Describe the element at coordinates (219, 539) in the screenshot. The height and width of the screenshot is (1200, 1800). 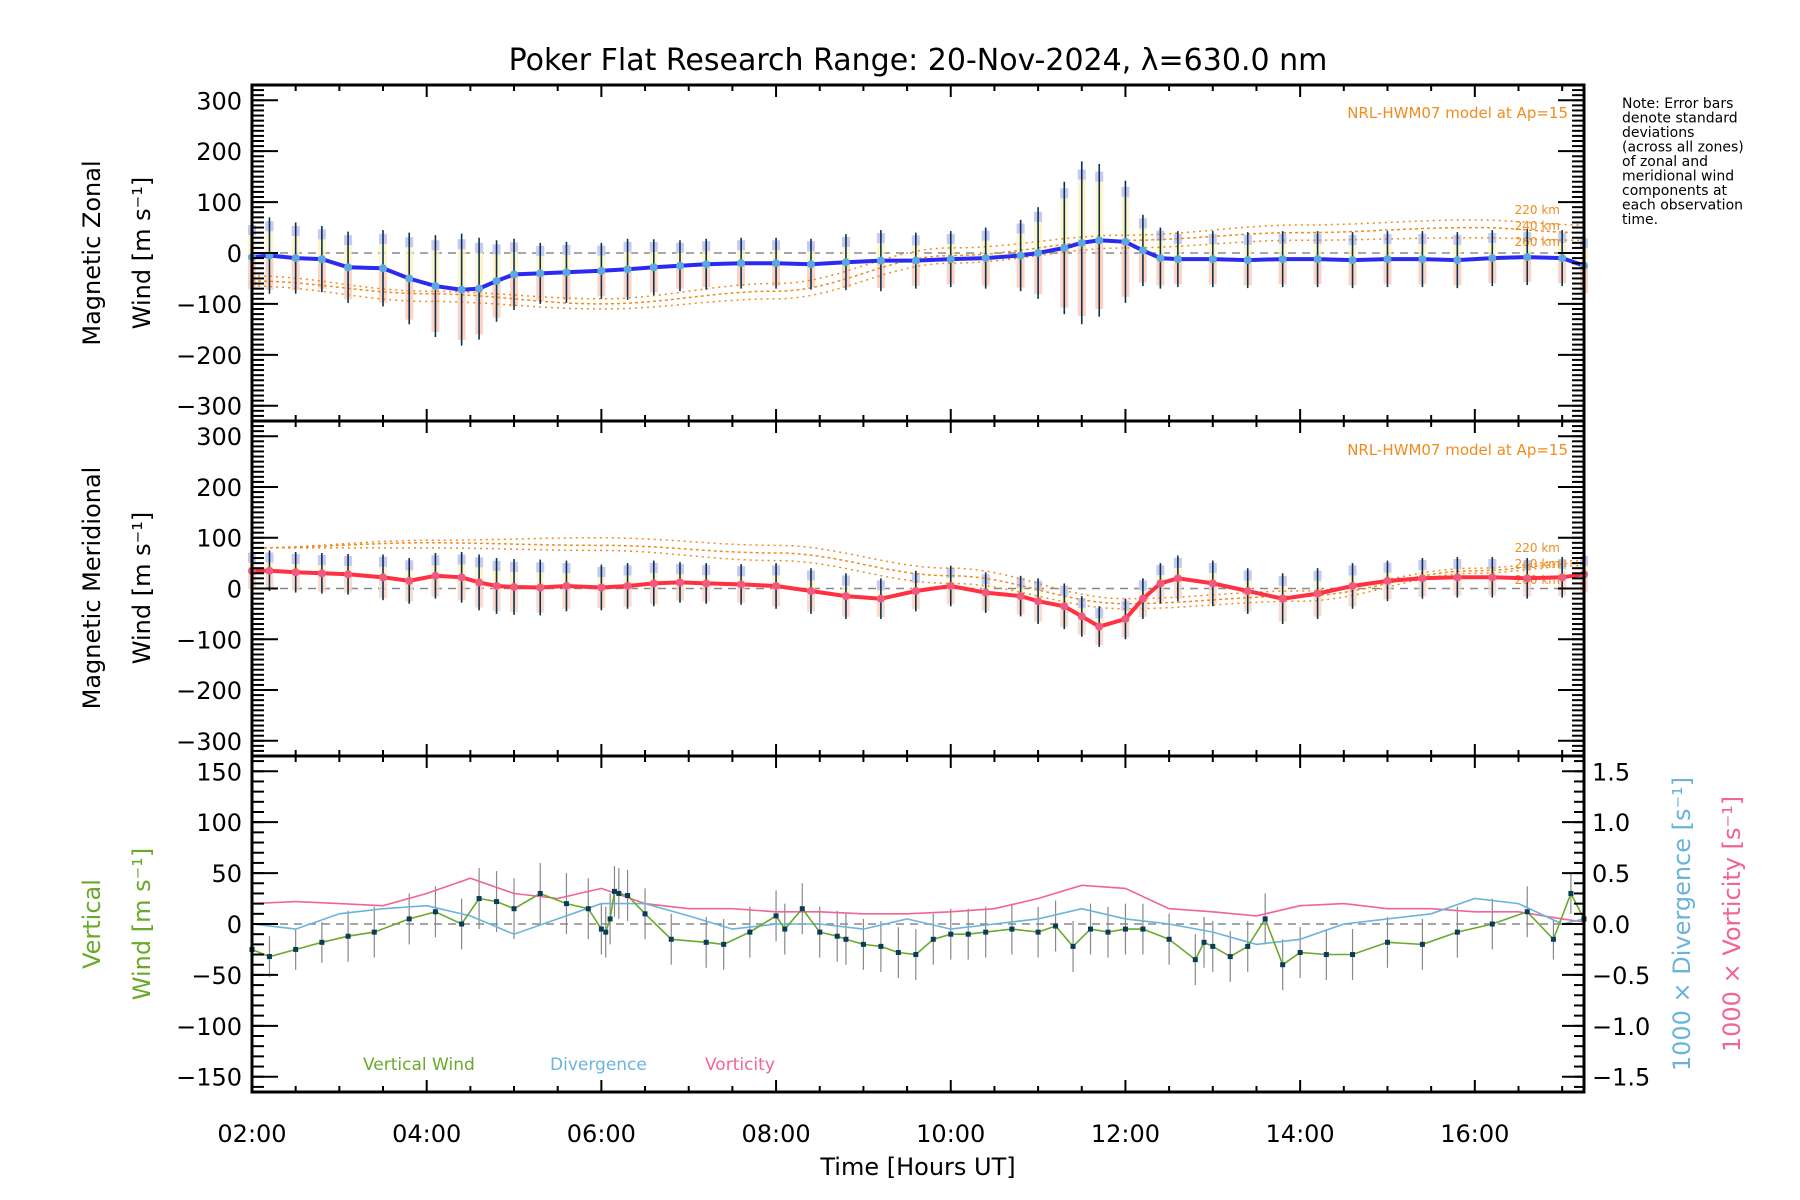
I see `meridional-tick-label: 100` at that location.